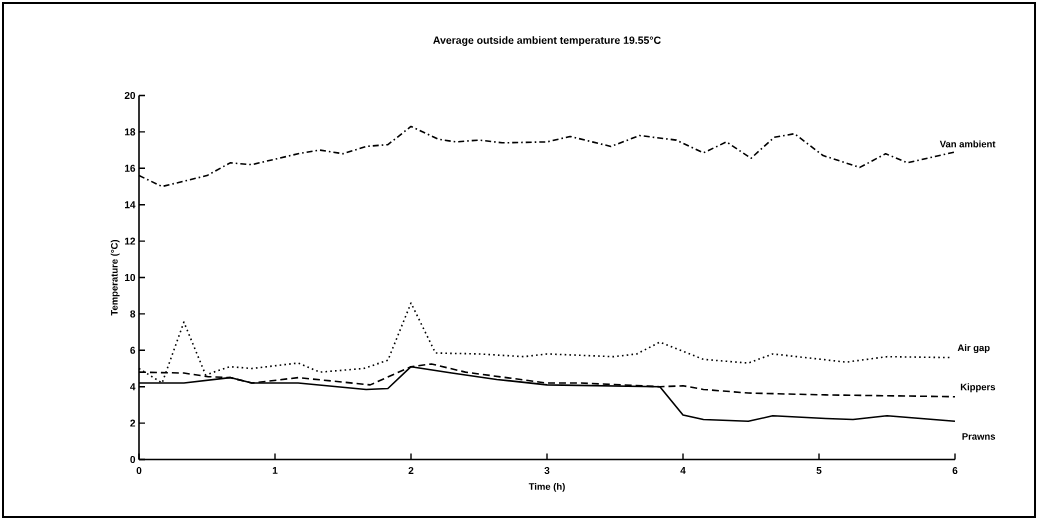  Describe the element at coordinates (133, 350) in the screenshot. I see `y-tick-label: 6` at that location.